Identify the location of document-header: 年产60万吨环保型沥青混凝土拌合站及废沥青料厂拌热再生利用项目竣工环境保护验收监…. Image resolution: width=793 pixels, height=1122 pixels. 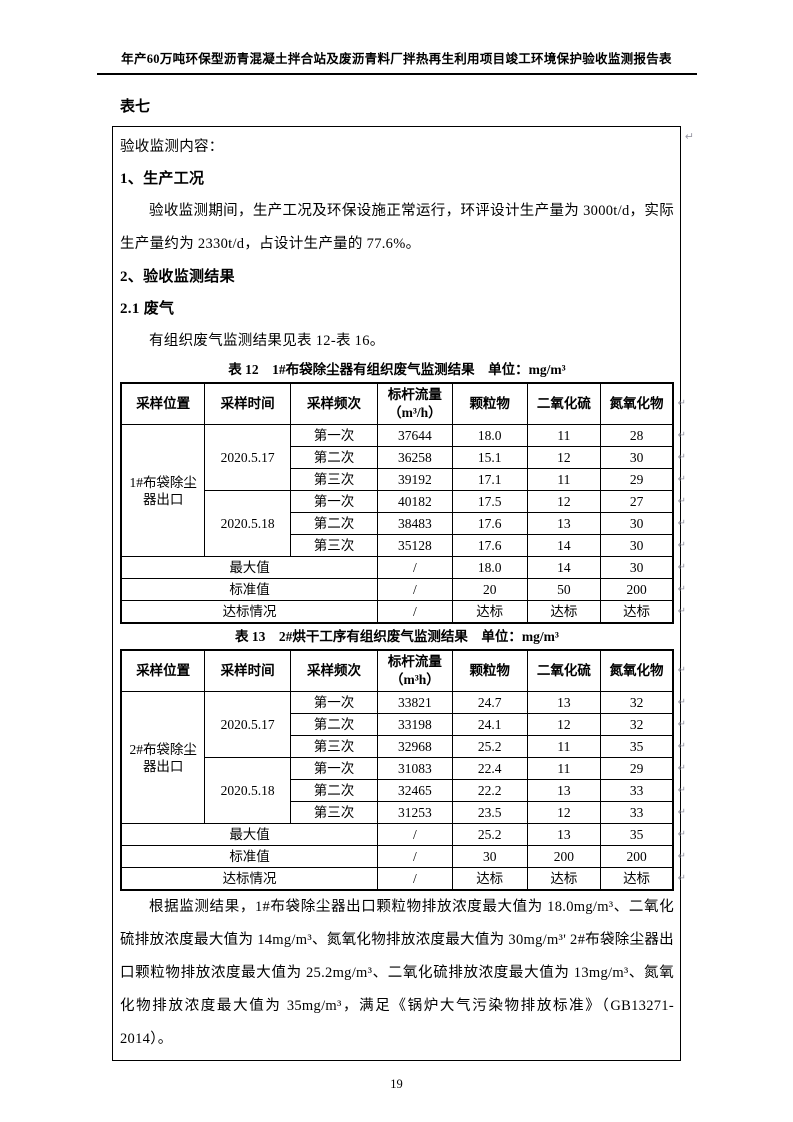
(396, 37).